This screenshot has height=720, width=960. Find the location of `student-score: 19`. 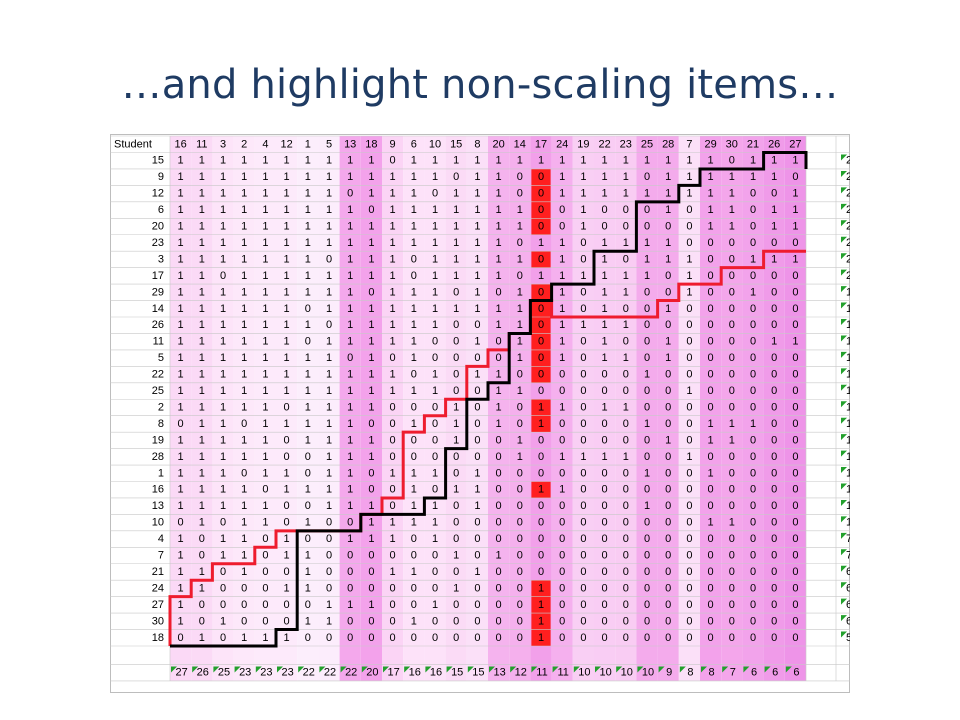

student-score: 19 is located at coordinates (848, 292).